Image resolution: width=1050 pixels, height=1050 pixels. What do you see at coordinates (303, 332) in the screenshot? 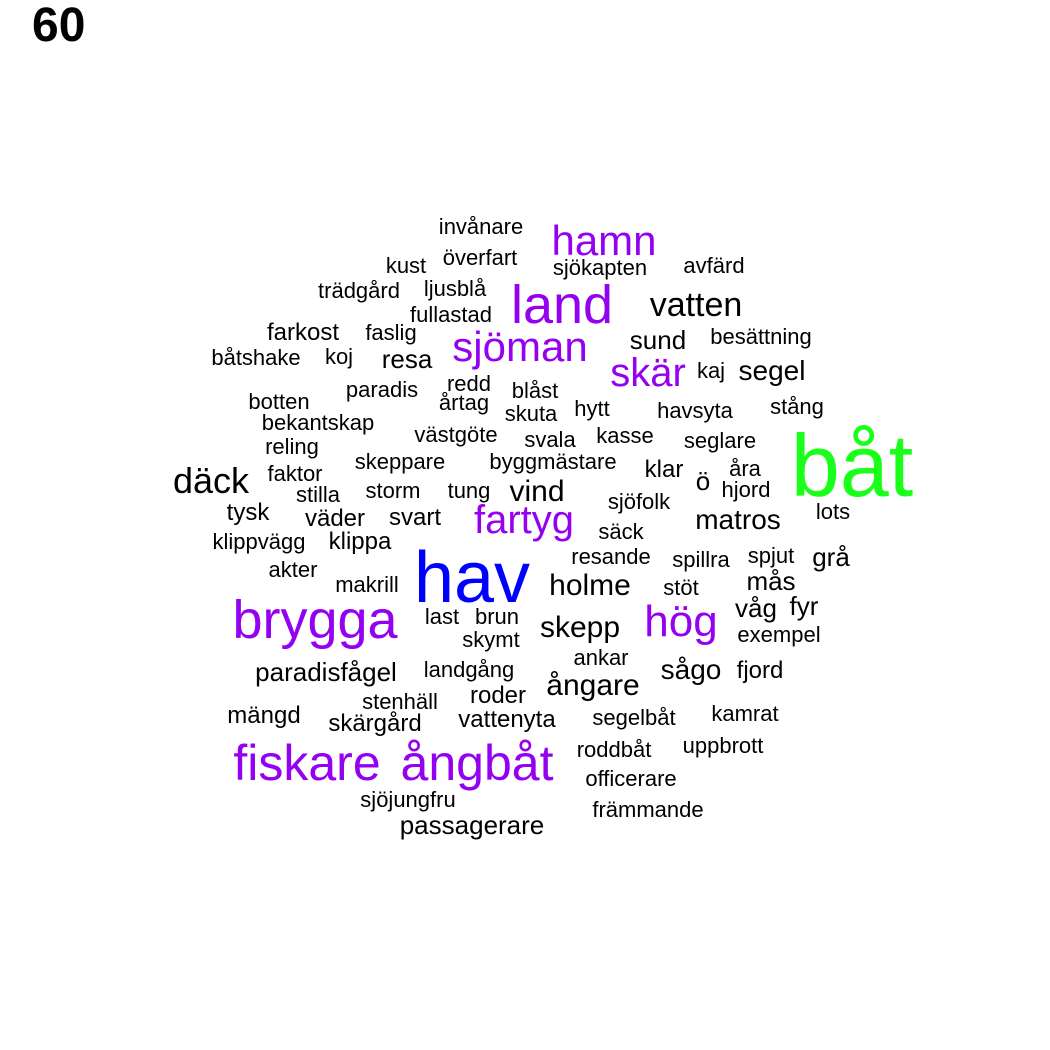
I see `word-farkost: farkost` at bounding box center [303, 332].